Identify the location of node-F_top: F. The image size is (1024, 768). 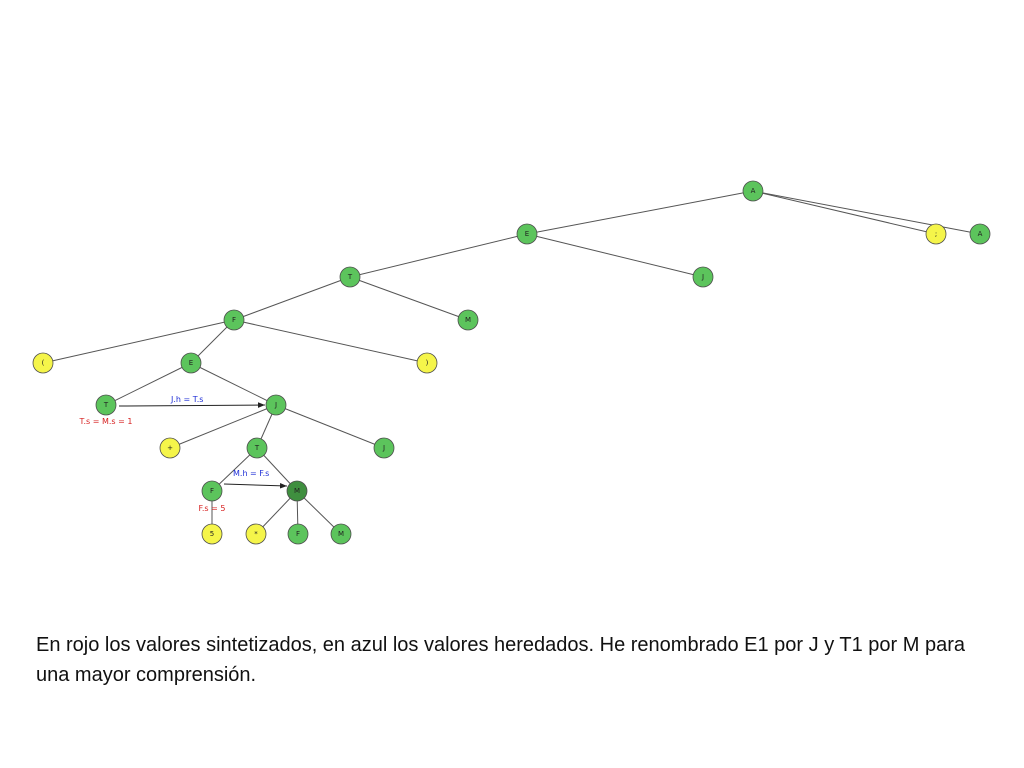
(234, 320).